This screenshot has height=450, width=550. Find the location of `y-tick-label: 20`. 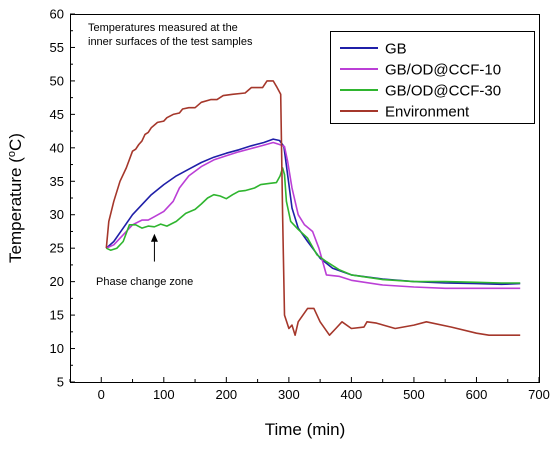

y-tick-label: 20 is located at coordinates (57, 281).